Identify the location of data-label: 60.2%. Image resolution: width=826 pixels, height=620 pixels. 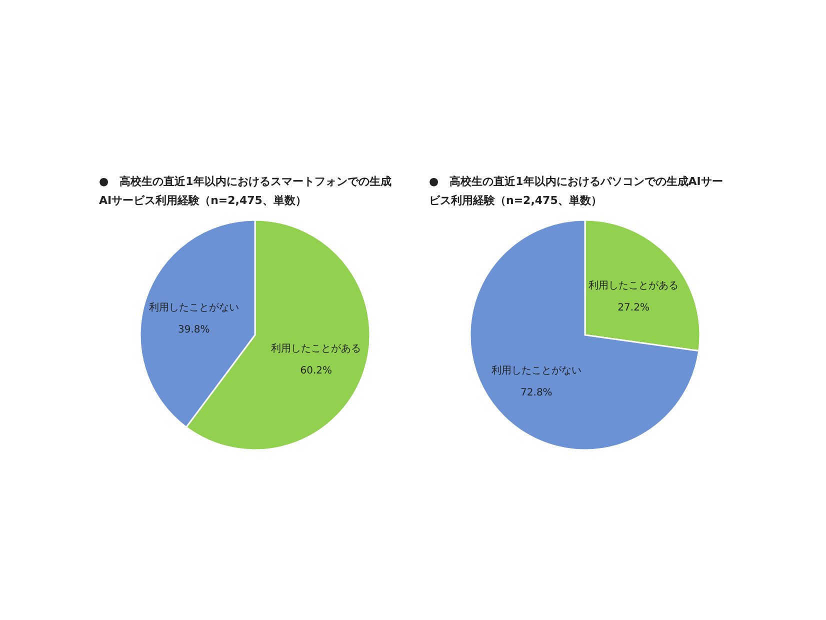
(316, 370).